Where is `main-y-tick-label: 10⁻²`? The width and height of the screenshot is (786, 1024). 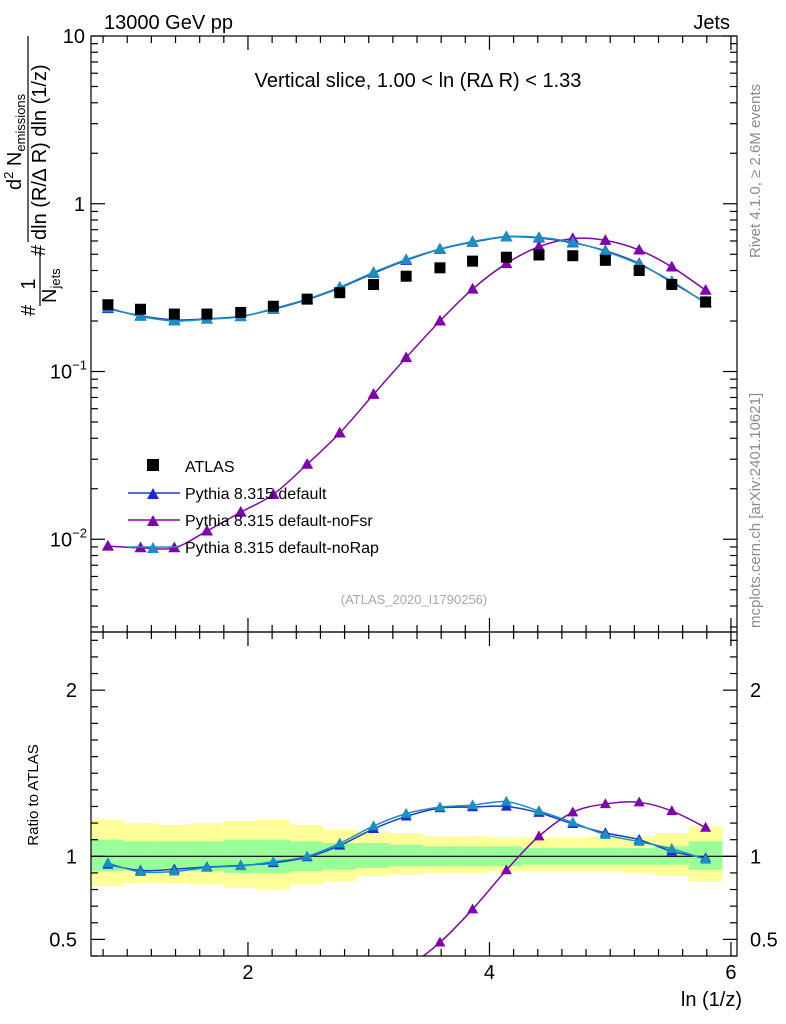 main-y-tick-label: 10⁻² is located at coordinates (68, 538).